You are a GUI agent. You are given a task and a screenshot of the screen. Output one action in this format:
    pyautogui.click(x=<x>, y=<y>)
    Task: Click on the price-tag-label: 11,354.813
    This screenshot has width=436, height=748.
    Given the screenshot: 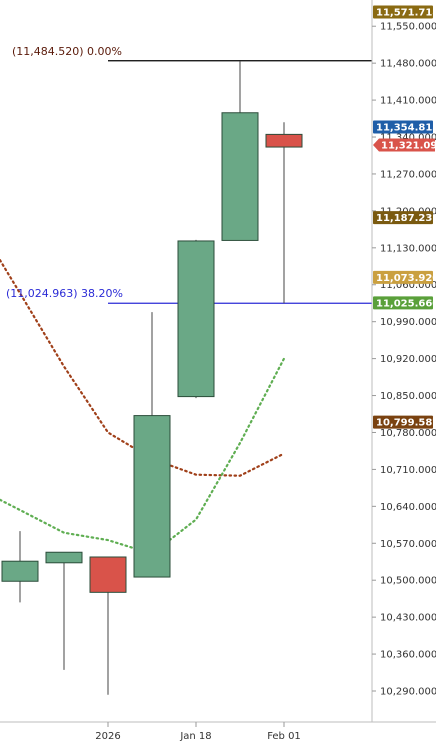 What is the action you would take?
    pyautogui.click(x=406, y=128)
    